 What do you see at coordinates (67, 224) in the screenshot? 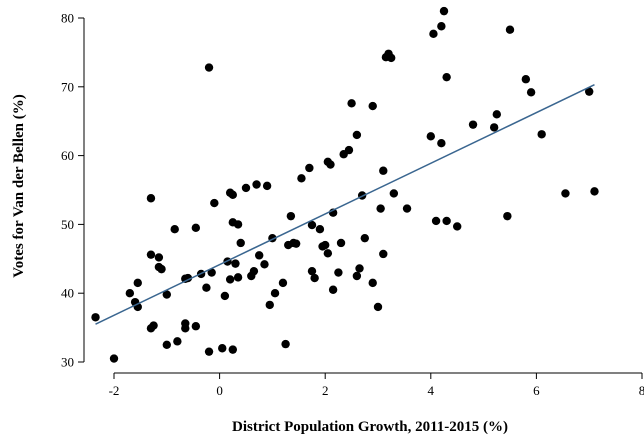
I see `y-tick-label: 50` at bounding box center [67, 224].